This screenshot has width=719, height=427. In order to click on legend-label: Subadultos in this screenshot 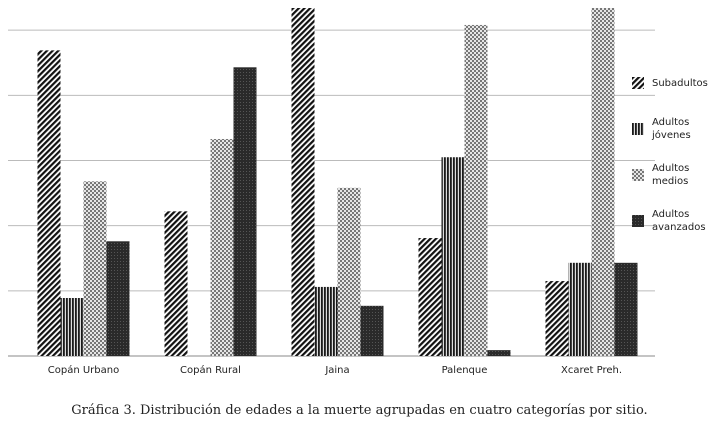, I will do `click(680, 83)`.